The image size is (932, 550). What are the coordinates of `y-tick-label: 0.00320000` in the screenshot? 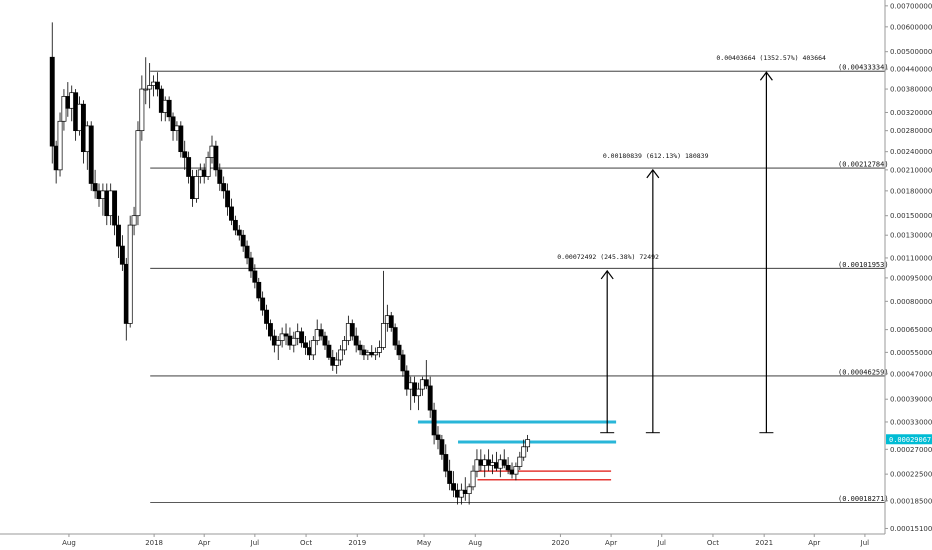 It's located at (911, 113).